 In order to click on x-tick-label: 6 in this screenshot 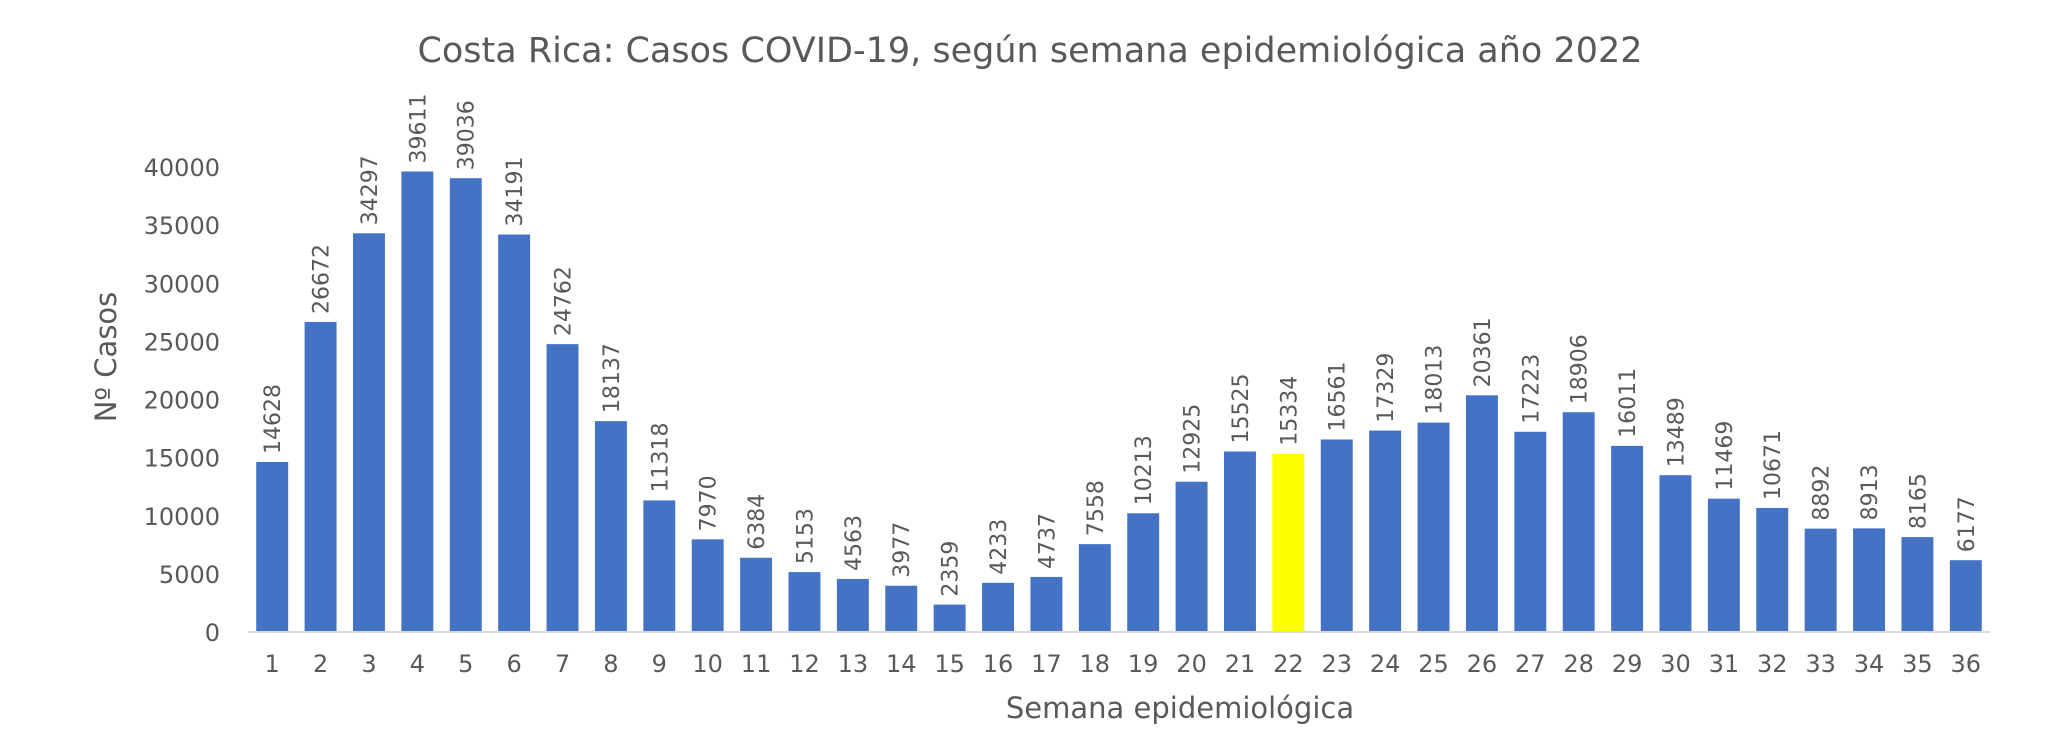, I will do `click(513, 664)`.